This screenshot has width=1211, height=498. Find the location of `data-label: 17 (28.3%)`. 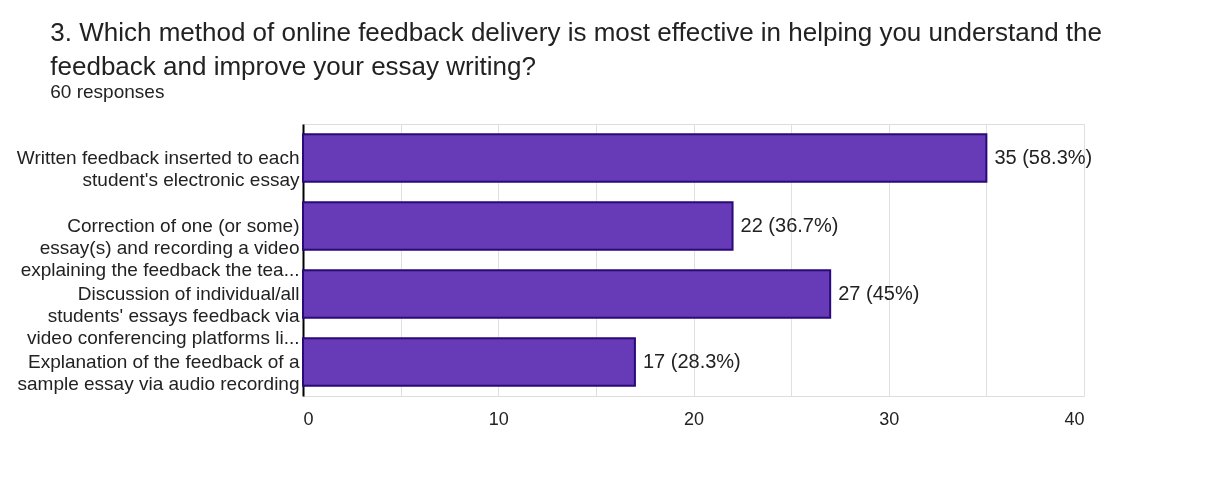

data-label: 17 (28.3%) is located at coordinates (691, 361).